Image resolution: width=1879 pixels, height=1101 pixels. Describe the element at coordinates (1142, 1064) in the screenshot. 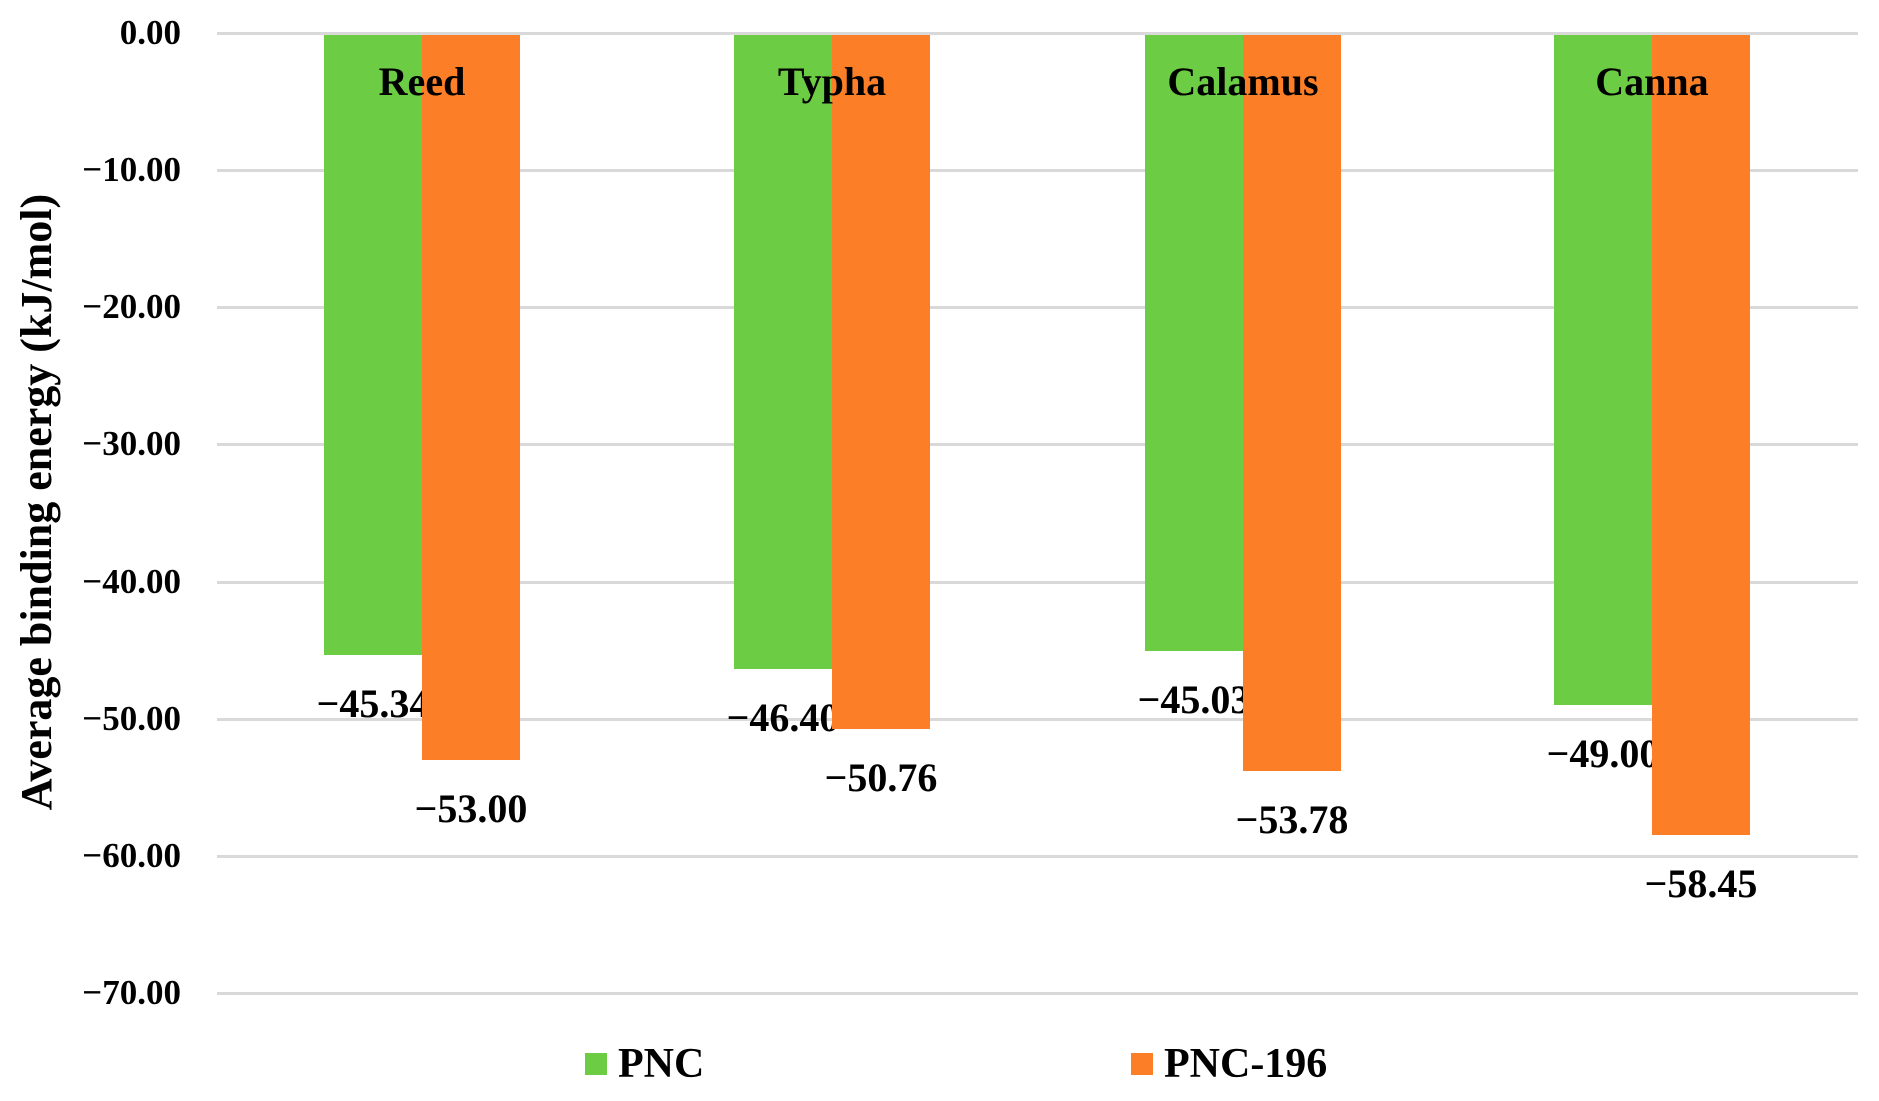

I see `legend-swatch-pnc-196-icon` at that location.